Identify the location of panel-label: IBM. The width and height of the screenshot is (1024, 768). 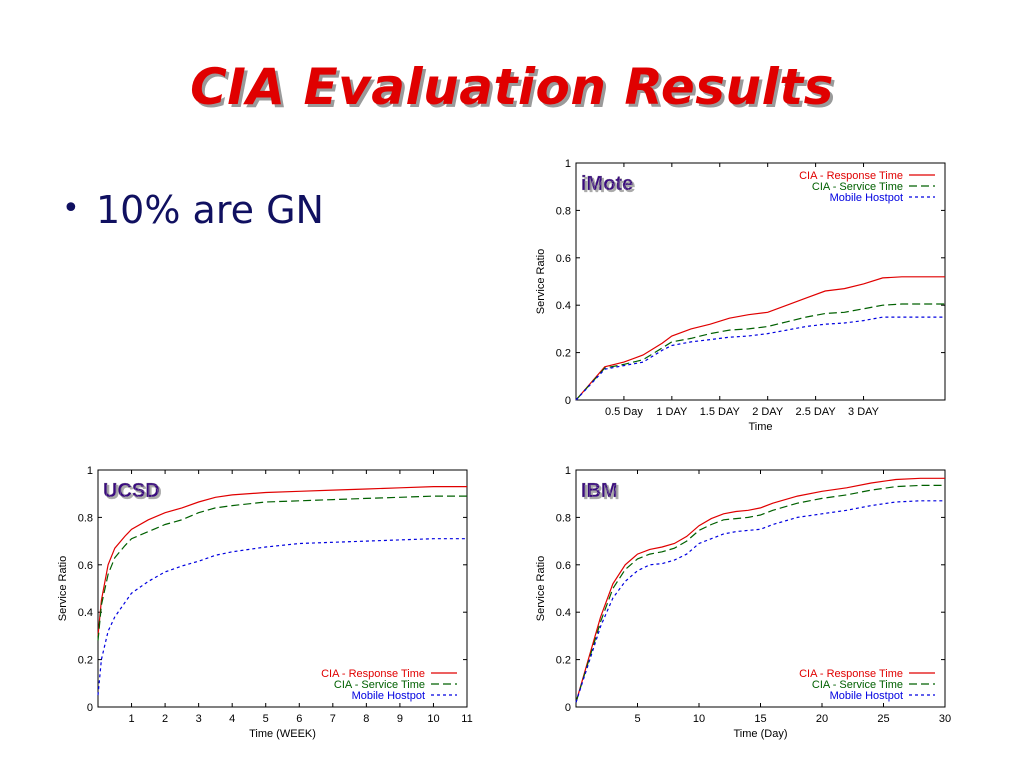
(599, 491).